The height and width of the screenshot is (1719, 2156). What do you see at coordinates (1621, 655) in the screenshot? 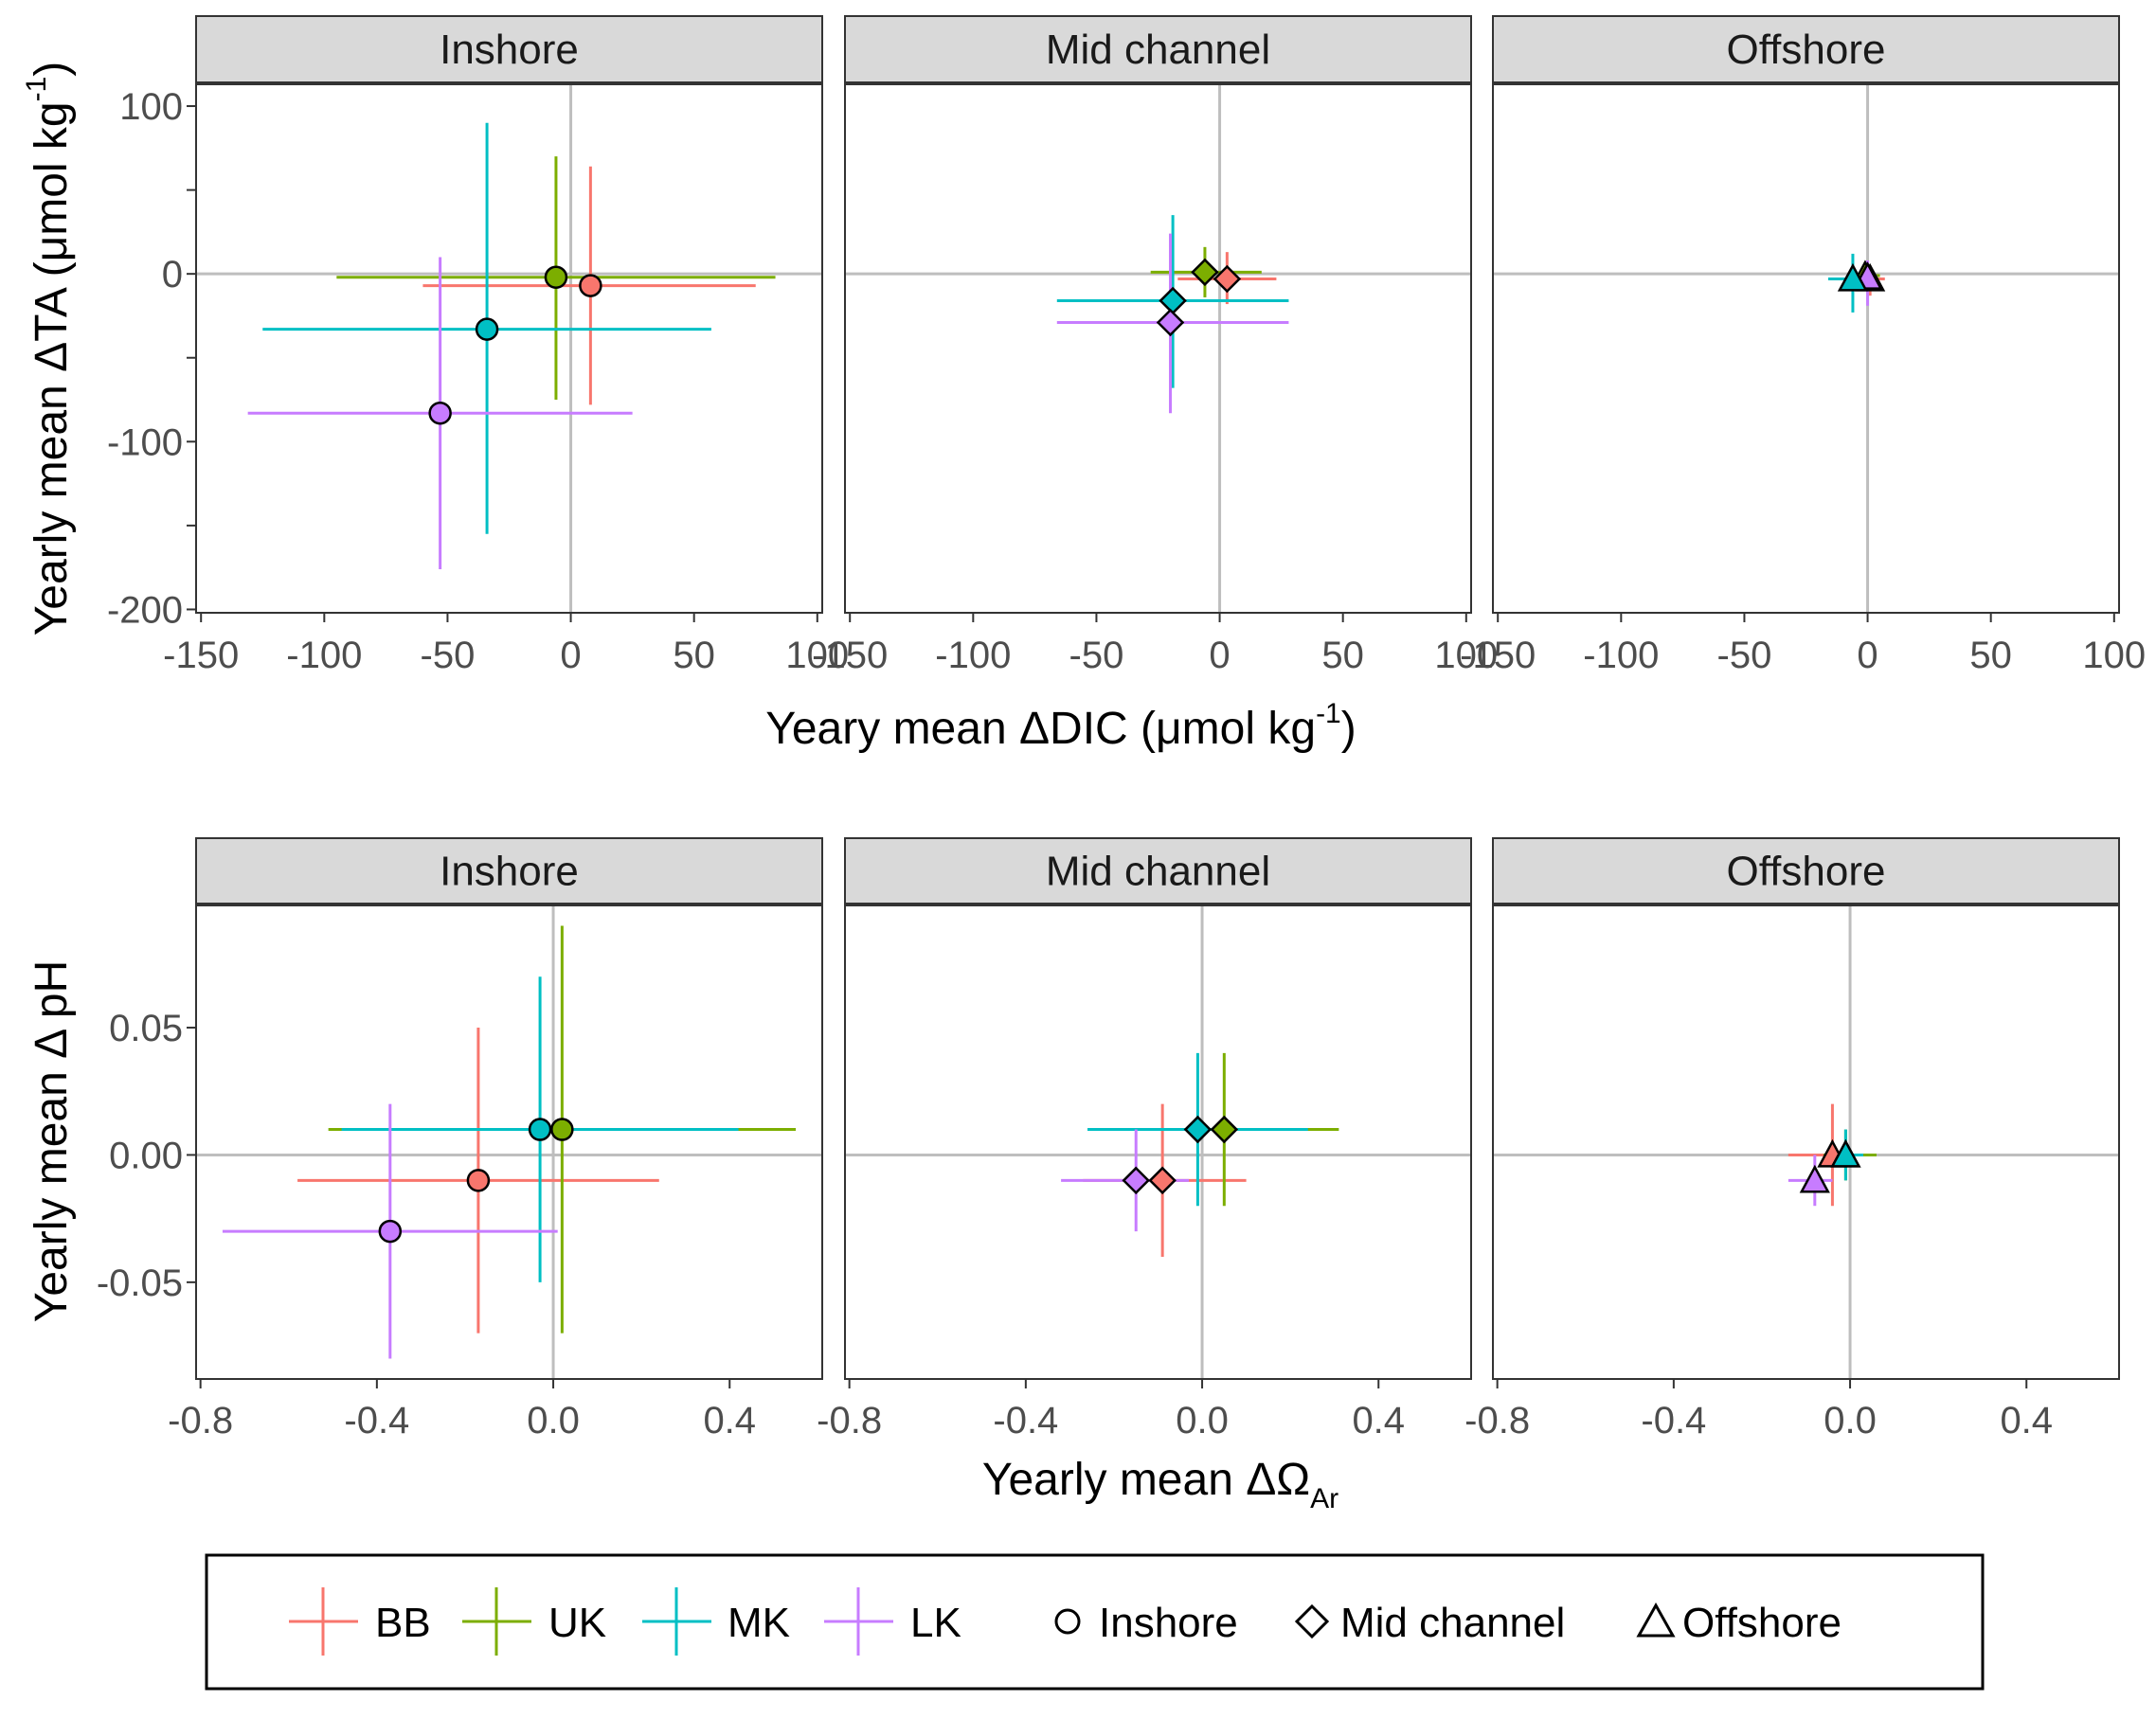
I see `x-tick-label-top-offshore: -100` at bounding box center [1621, 655].